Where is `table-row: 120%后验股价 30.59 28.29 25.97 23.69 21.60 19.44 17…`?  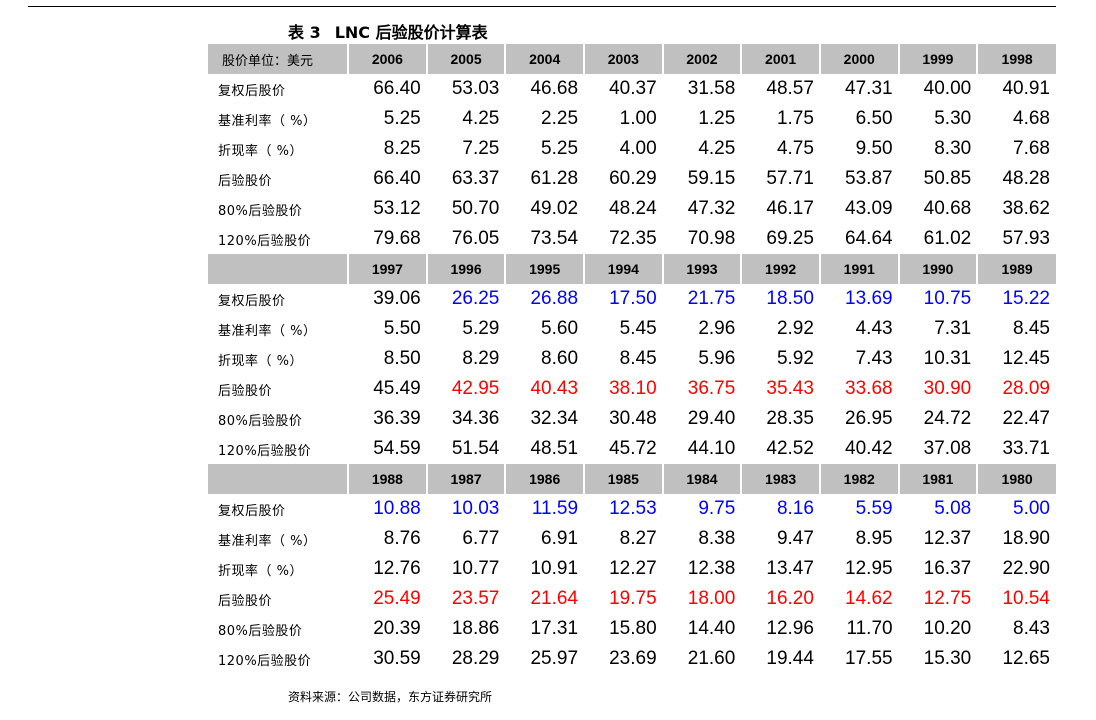 table-row: 120%后验股价 30.59 28.29 25.97 23.69 21.60 19.44 17… is located at coordinates (632, 659).